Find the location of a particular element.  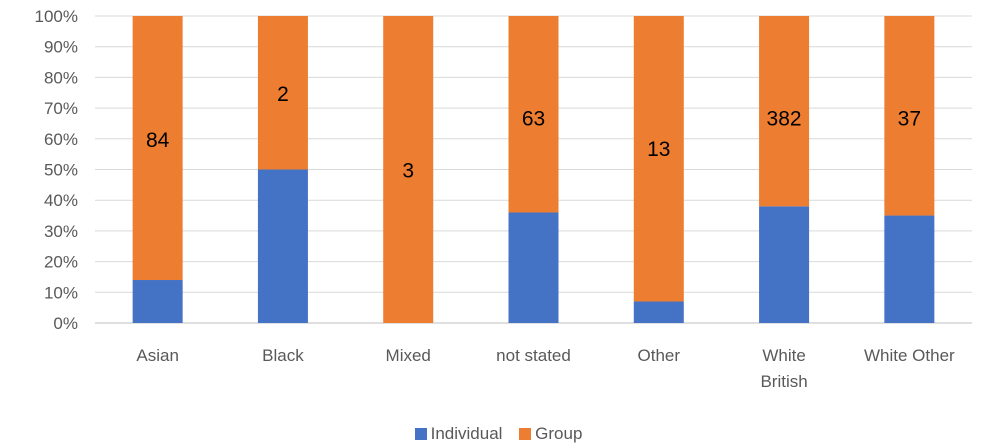

y-tick-label: 90% is located at coordinates (61, 47).